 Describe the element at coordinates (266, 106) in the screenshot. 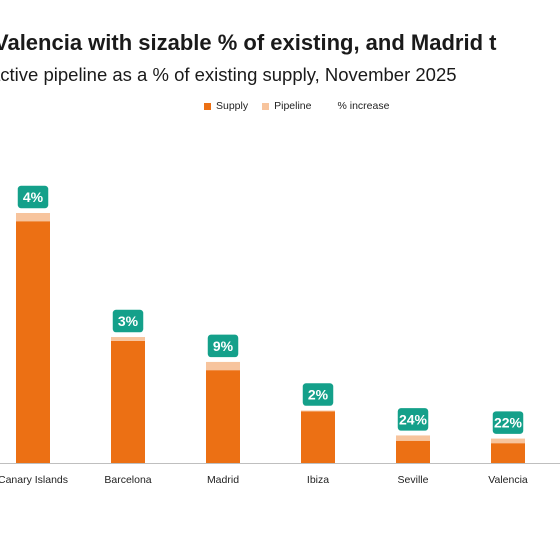

I see `legend-swatch-pipeline` at that location.